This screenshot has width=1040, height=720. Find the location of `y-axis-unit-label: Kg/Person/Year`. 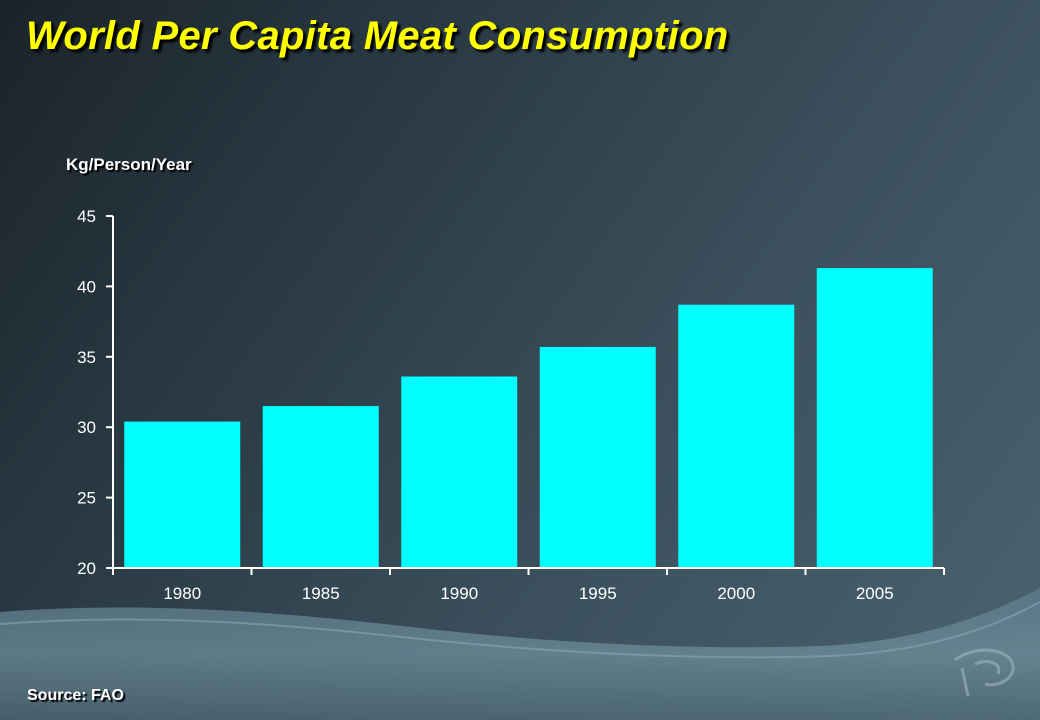

y-axis-unit-label: Kg/Person/Year is located at coordinates (129, 164).